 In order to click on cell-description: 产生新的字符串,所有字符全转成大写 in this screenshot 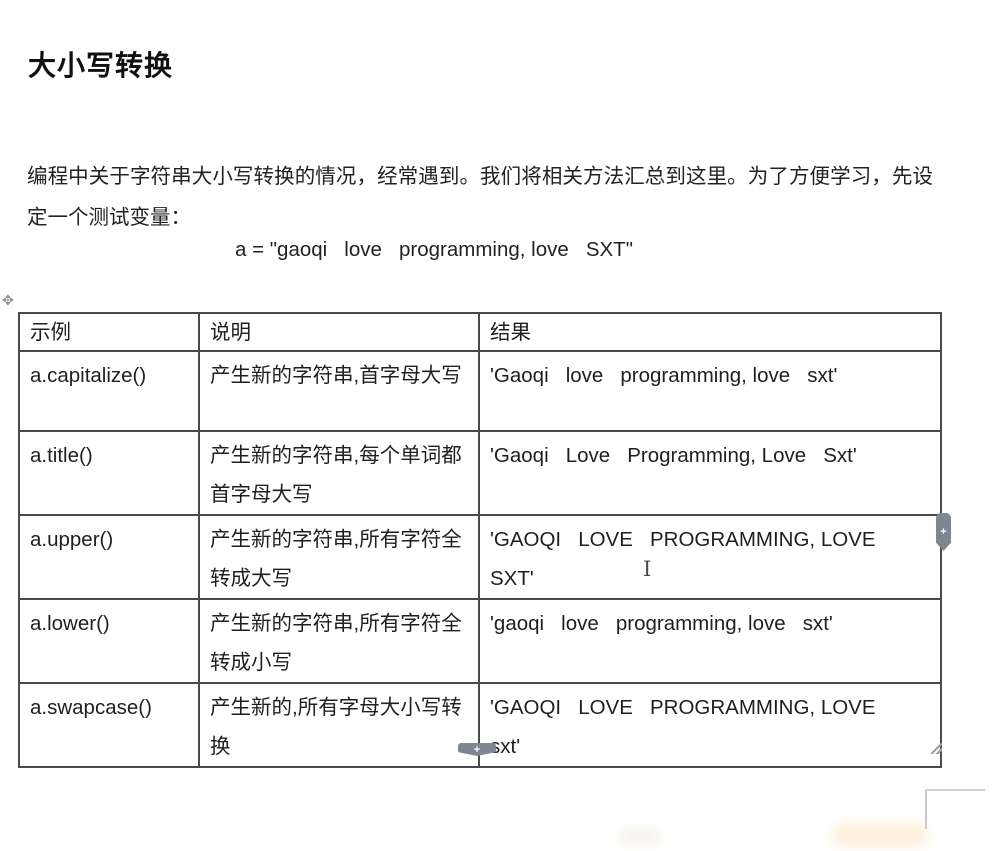, I will do `click(339, 557)`.